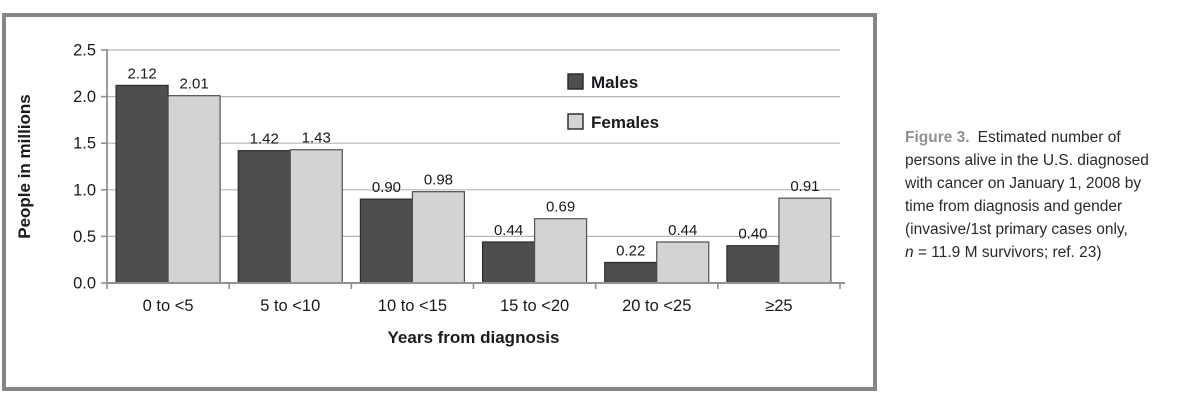 Image resolution: width=1187 pixels, height=419 pixels. I want to click on value-label-females-5: 0.91, so click(804, 186).